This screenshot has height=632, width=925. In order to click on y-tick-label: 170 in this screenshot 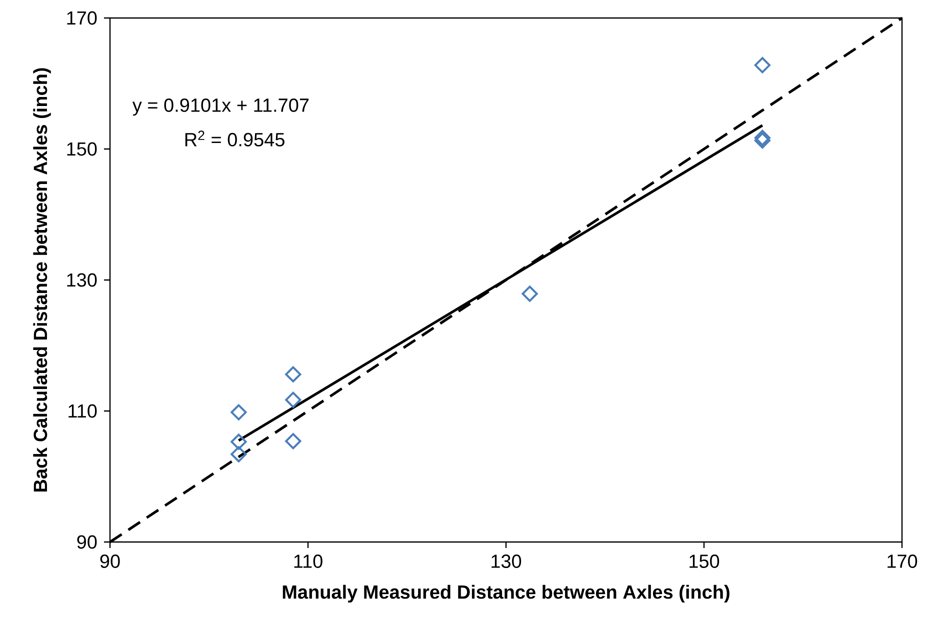, I will do `click(82, 18)`.